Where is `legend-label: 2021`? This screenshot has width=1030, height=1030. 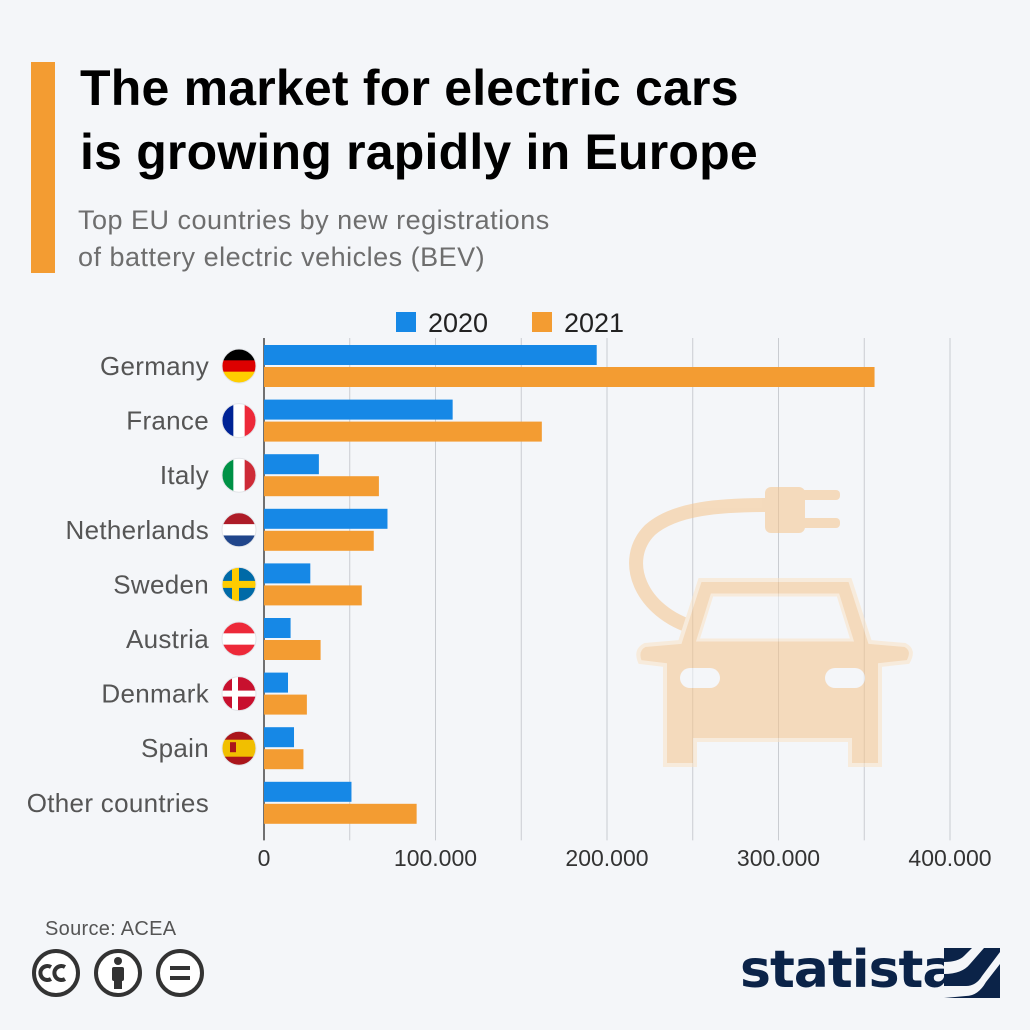
legend-label: 2021 is located at coordinates (594, 323).